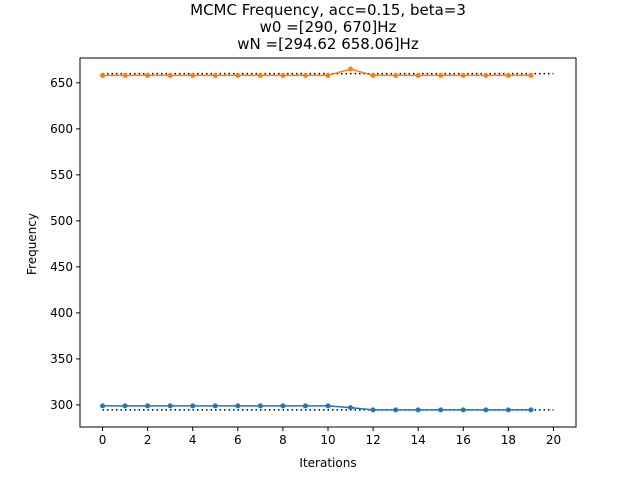 The image size is (640, 480). What do you see at coordinates (148, 440) in the screenshot?
I see `x-tick-label: 2` at bounding box center [148, 440].